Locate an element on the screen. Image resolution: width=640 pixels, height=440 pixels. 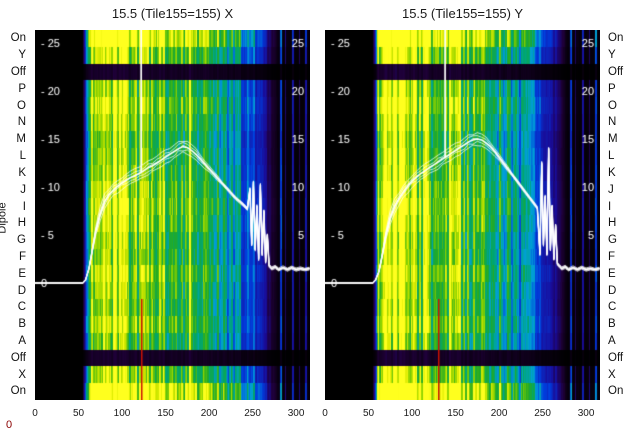
x-axis-ticks-y-panel: 0 50 100 150 200 250 300 is located at coordinates (461, 414).